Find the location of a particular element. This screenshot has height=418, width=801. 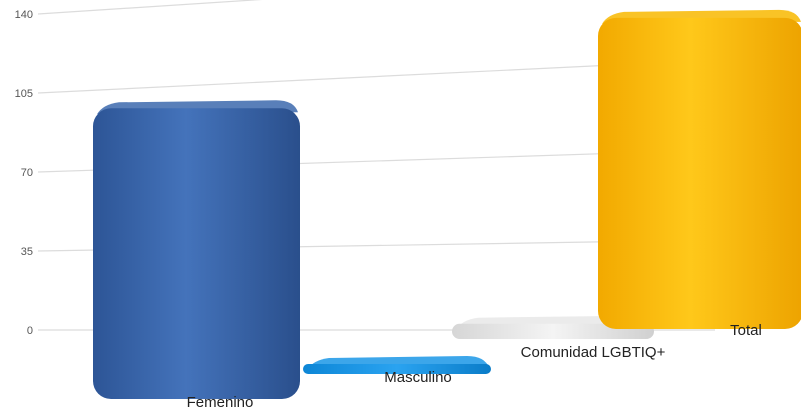

y-tick-label: 105 is located at coordinates (24, 94).